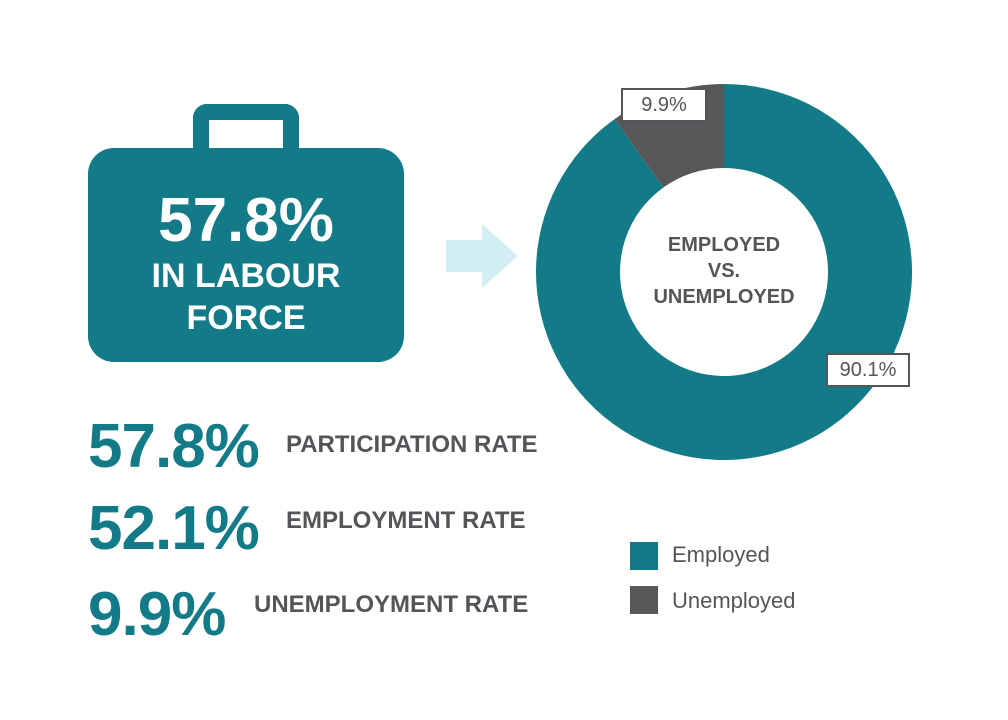 This screenshot has width=1008, height=720. What do you see at coordinates (246, 220) in the screenshot?
I see `labour-force-percent: 57.8%` at bounding box center [246, 220].